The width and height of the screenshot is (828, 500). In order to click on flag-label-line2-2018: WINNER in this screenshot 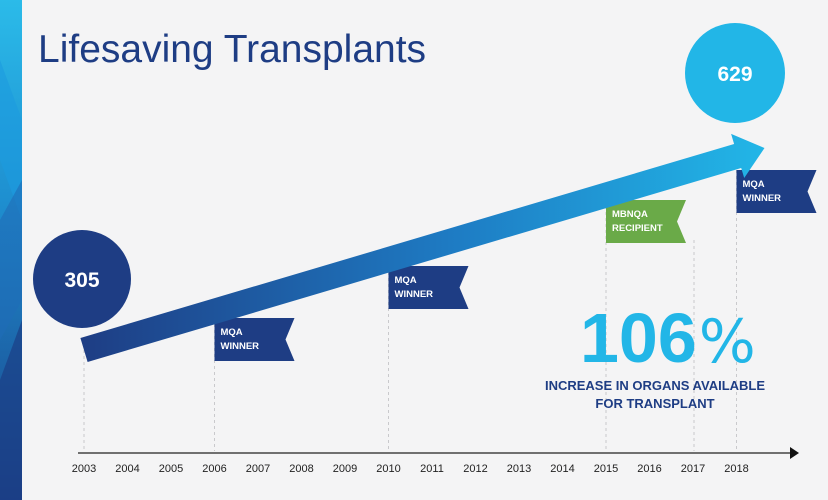, I will do `click(762, 198)`.